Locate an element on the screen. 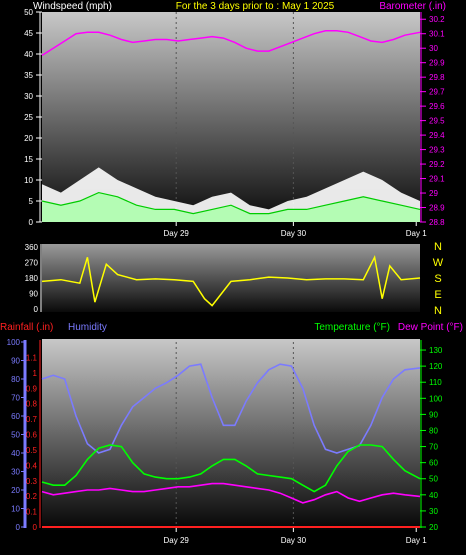 This screenshot has height=555, width=466. wind-tick-label: 5 is located at coordinates (31, 201).